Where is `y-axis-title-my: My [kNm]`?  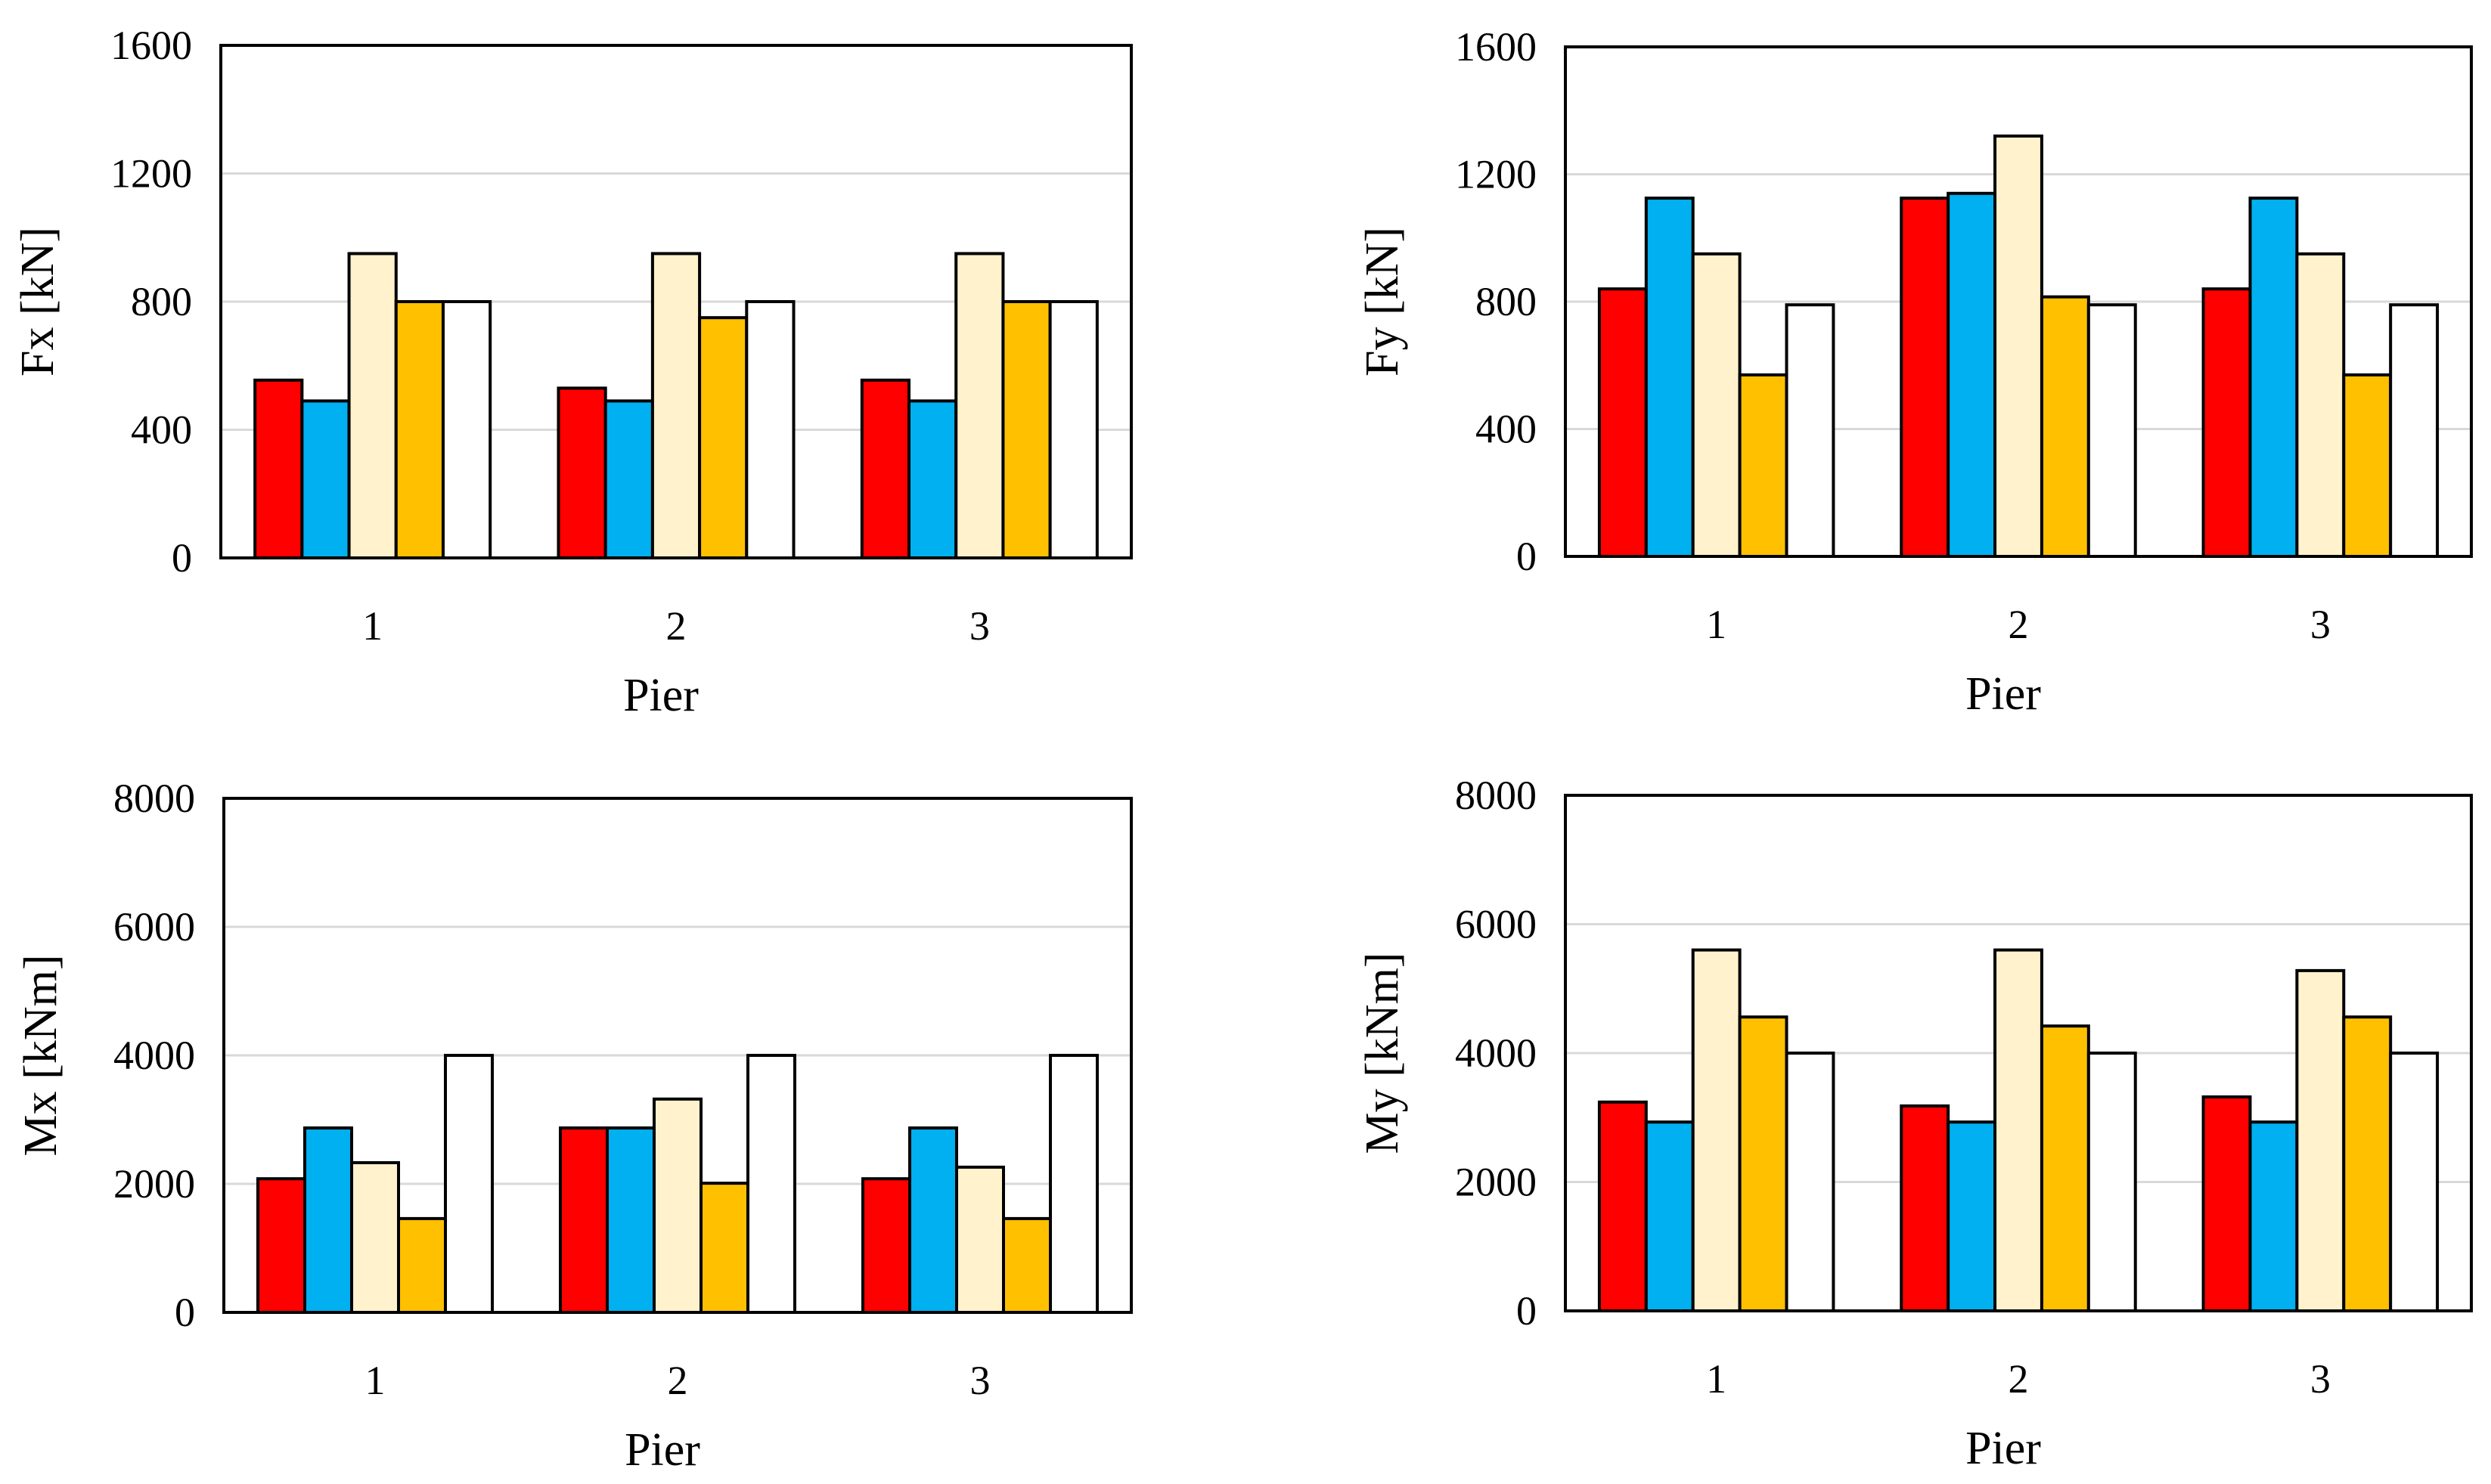 y-axis-title-my: My [kNm] is located at coordinates (1382, 1053).